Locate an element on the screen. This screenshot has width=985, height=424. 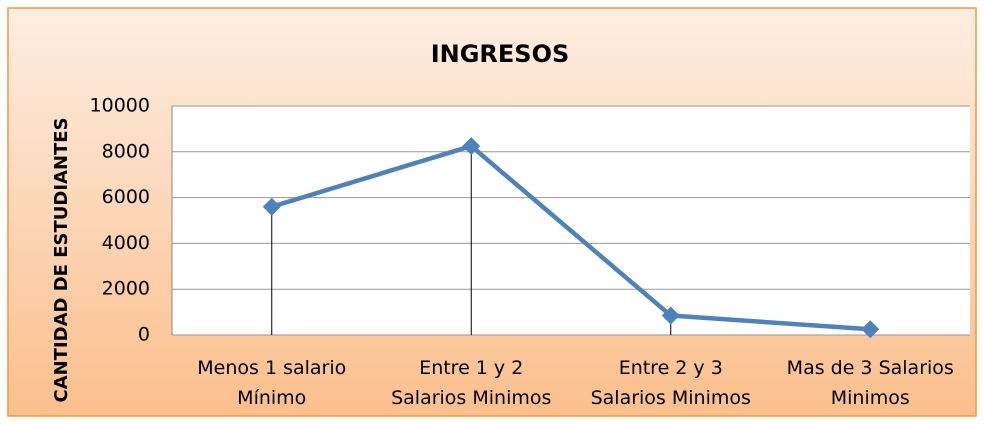
x-tick-label: Entre 2 y 3 Salarios Minimos is located at coordinates (671, 383).